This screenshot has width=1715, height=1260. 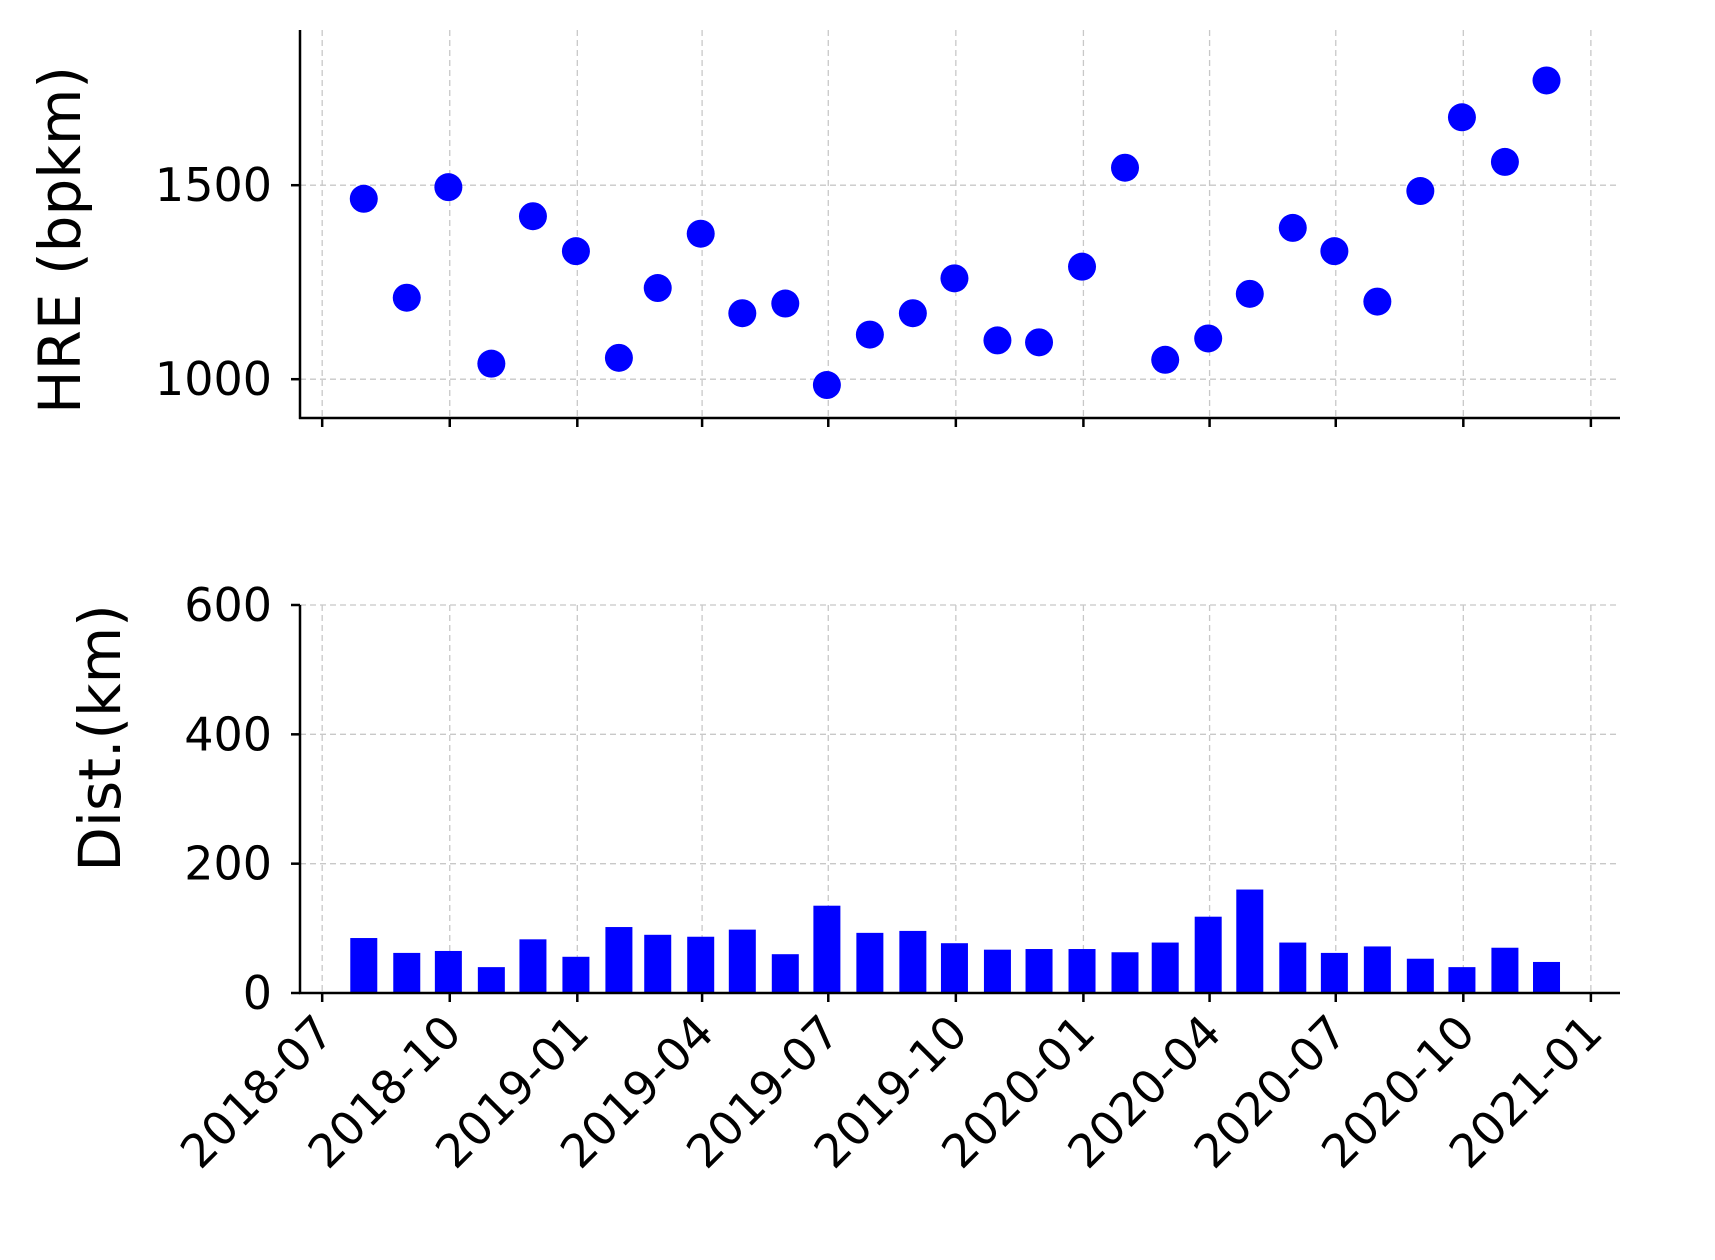 What do you see at coordinates (228, 734) in the screenshot?
I see `distance-y-tick-label: 400` at bounding box center [228, 734].